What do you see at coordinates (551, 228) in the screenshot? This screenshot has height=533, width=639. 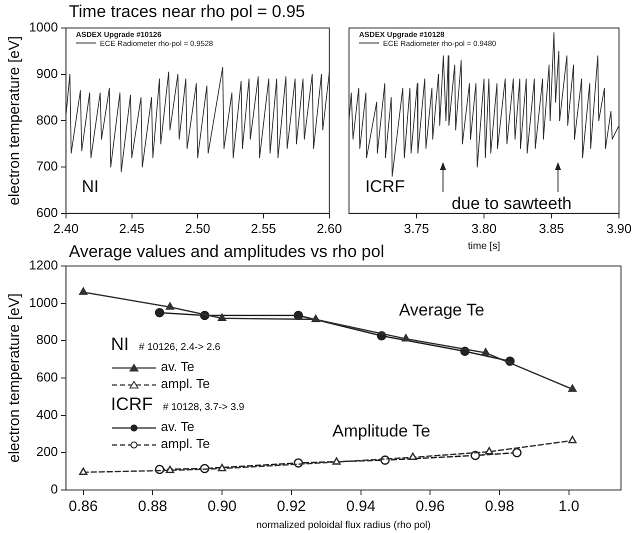 I see `x-tick-label: 3.85` at bounding box center [551, 228].